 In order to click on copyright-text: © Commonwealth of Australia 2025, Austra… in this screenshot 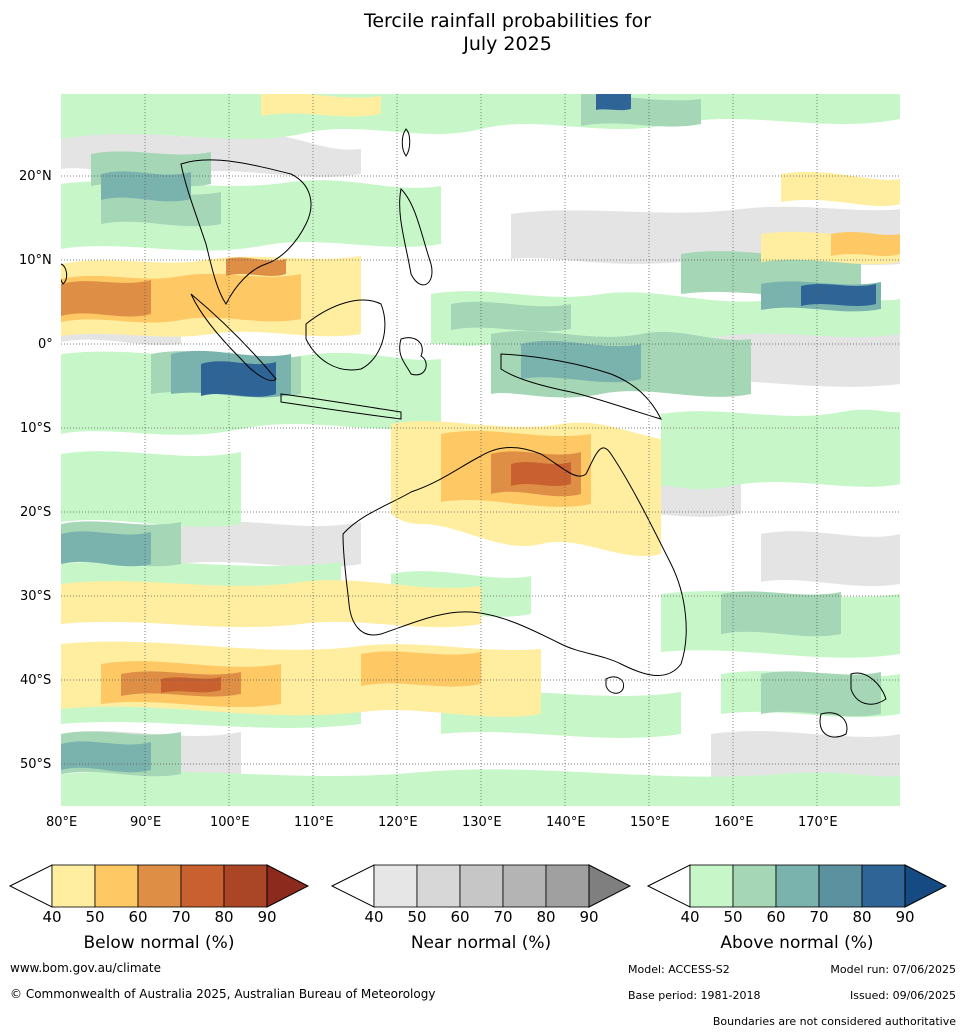, I will do `click(223, 994)`.